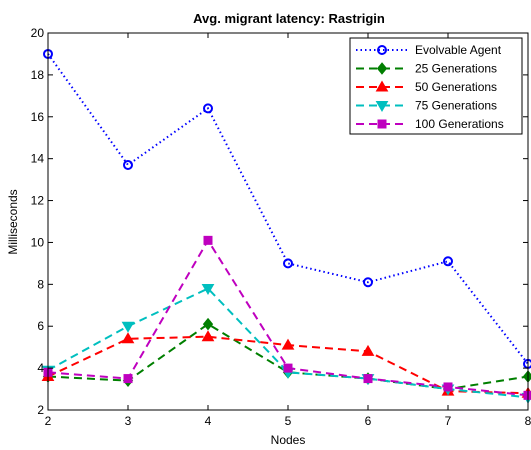 The height and width of the screenshot is (450, 531). I want to click on legend-item: 75 Generations, so click(426, 106).